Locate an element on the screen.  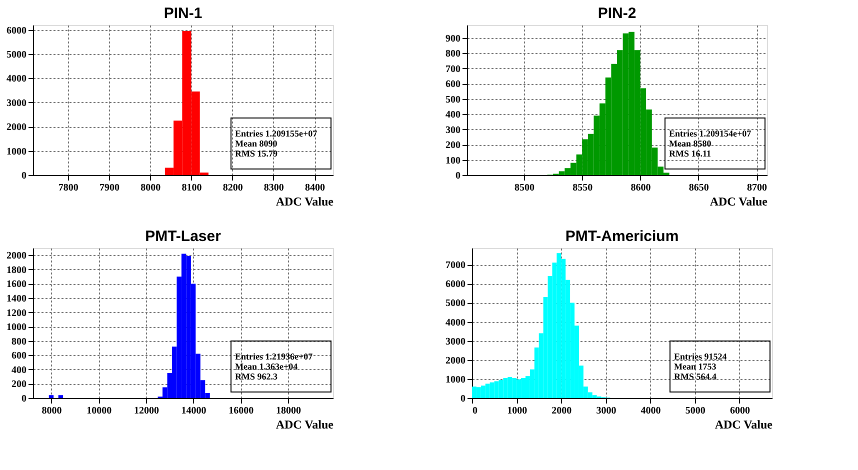
x-tick-label: 8600 is located at coordinates (640, 188).